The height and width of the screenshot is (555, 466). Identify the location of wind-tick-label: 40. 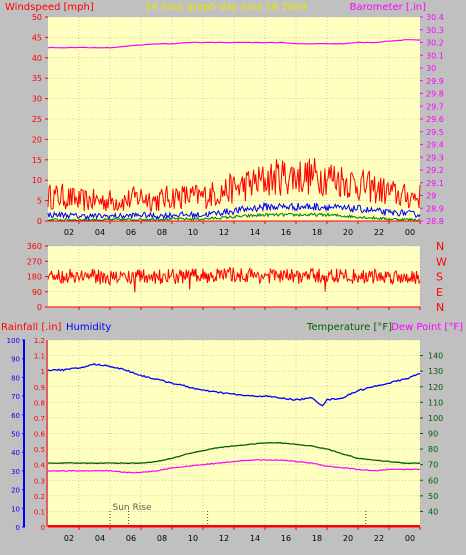
(37, 58).